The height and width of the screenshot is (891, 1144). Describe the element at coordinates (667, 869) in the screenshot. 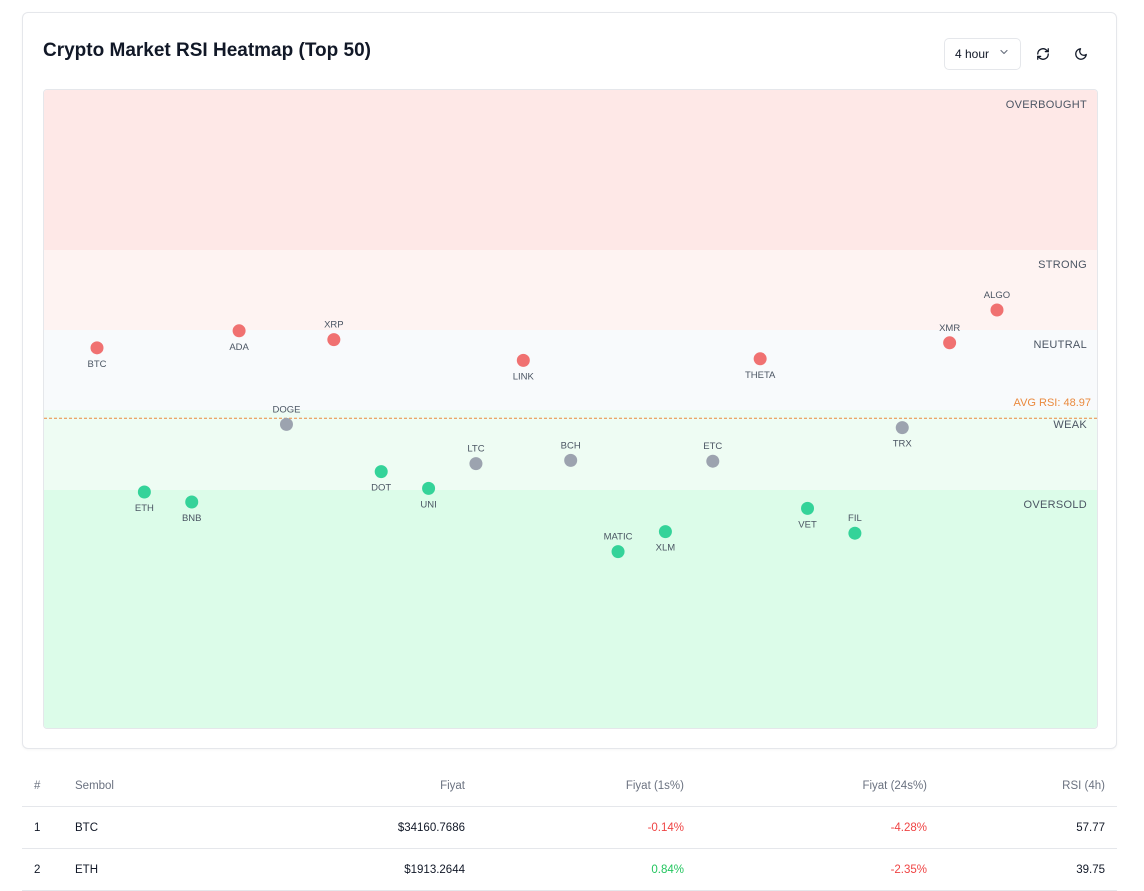

I see `row-change-1h: 0.84%` at that location.